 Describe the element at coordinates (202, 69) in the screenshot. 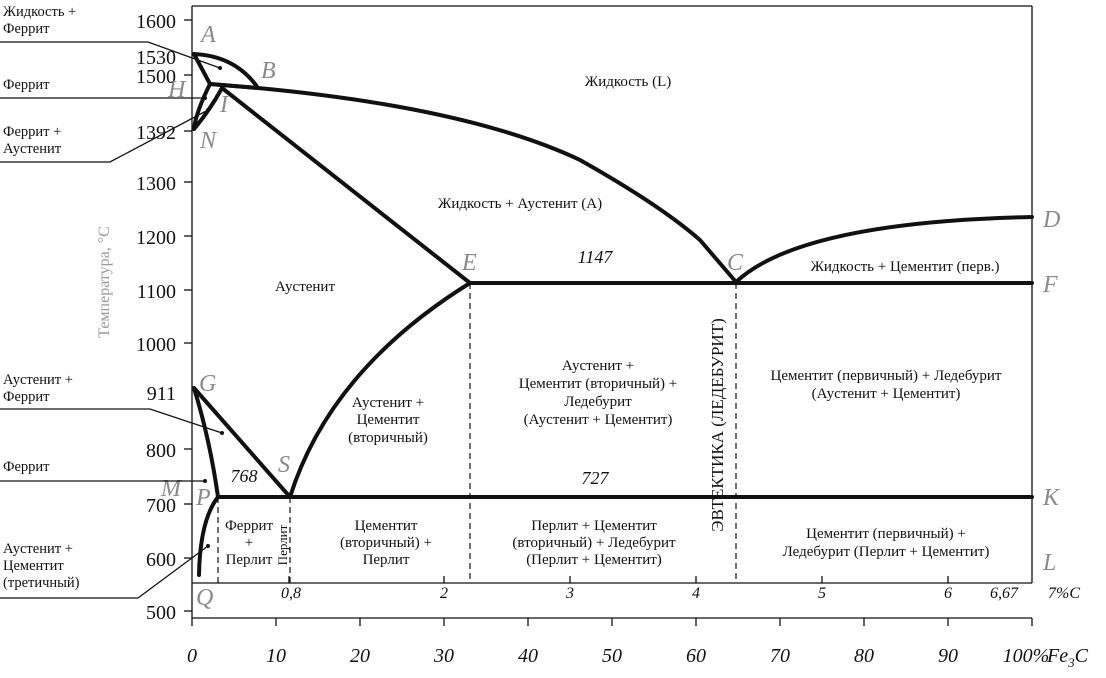

I see `solidus-A-H` at that location.